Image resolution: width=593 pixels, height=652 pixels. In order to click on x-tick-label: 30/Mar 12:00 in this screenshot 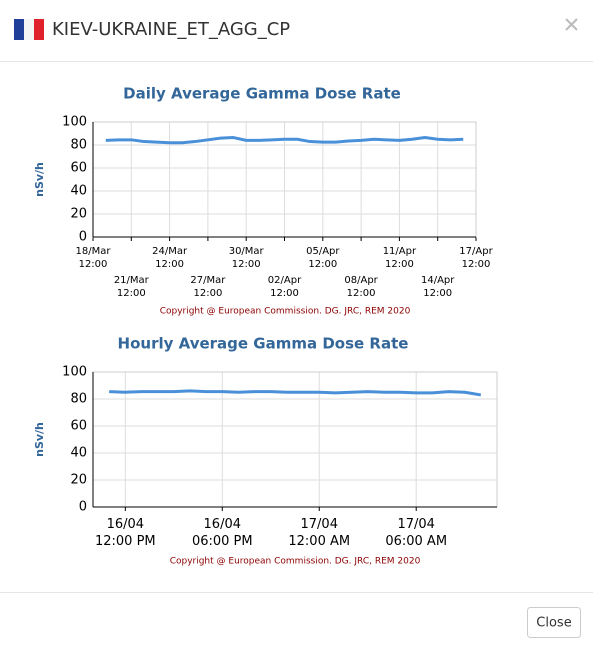, I will do `click(247, 258)`.